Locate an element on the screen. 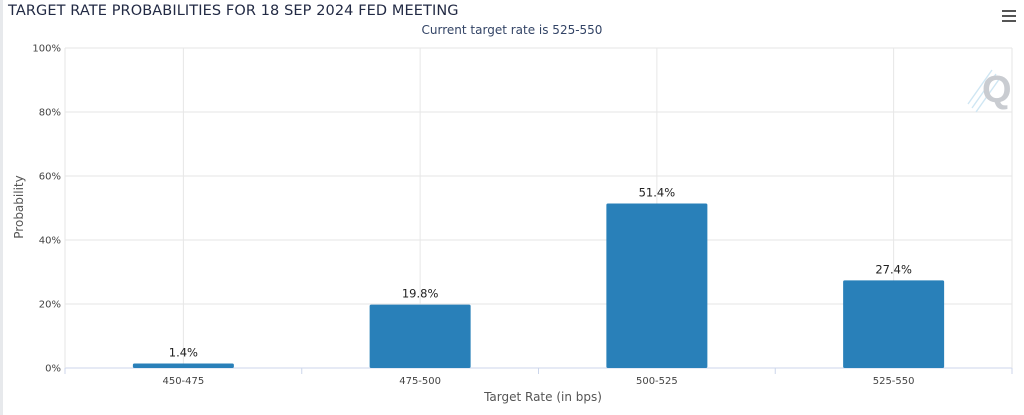 This screenshot has height=415, width=1024. y-tick-label: 60% is located at coordinates (50, 177).